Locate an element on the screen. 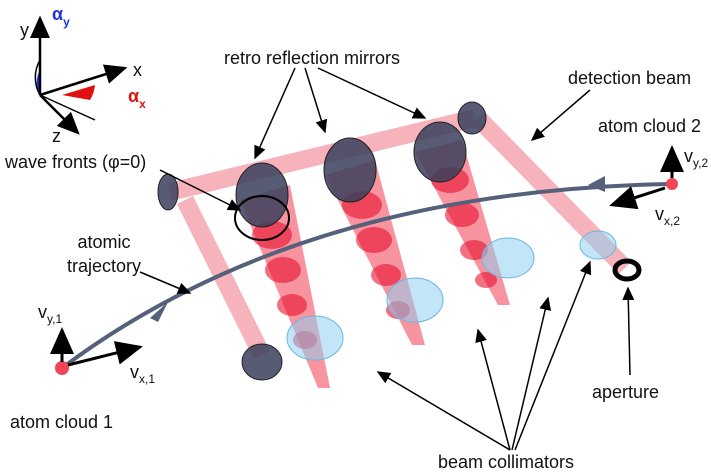 The height and width of the screenshot is (476, 711). label: atomic is located at coordinates (103, 242).